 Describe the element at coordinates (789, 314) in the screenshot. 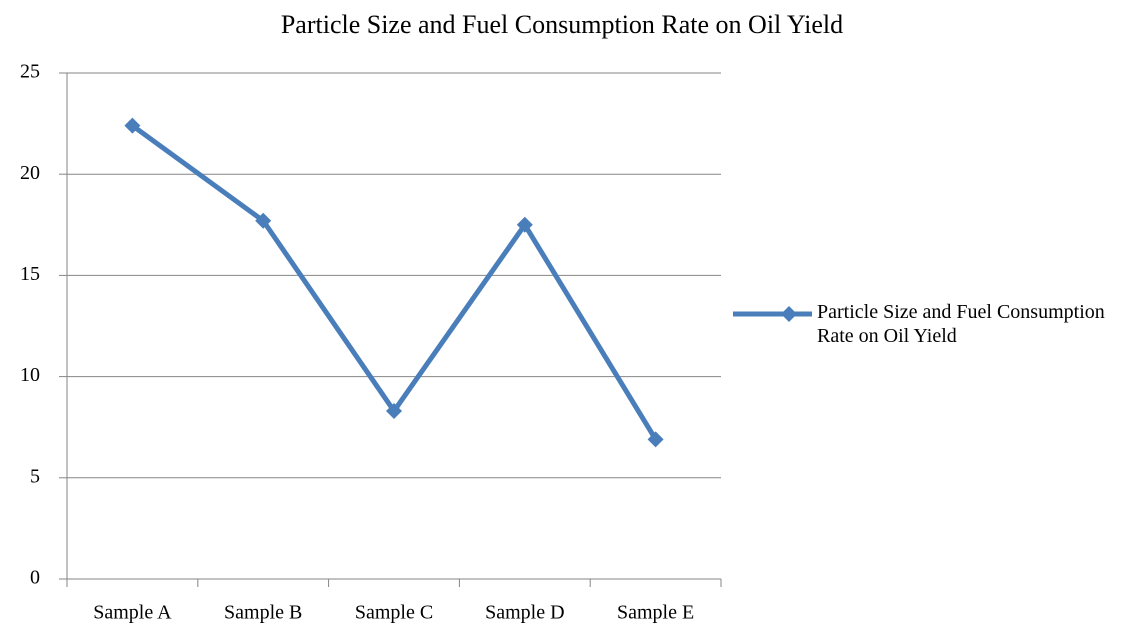

I see `legend-marker` at that location.